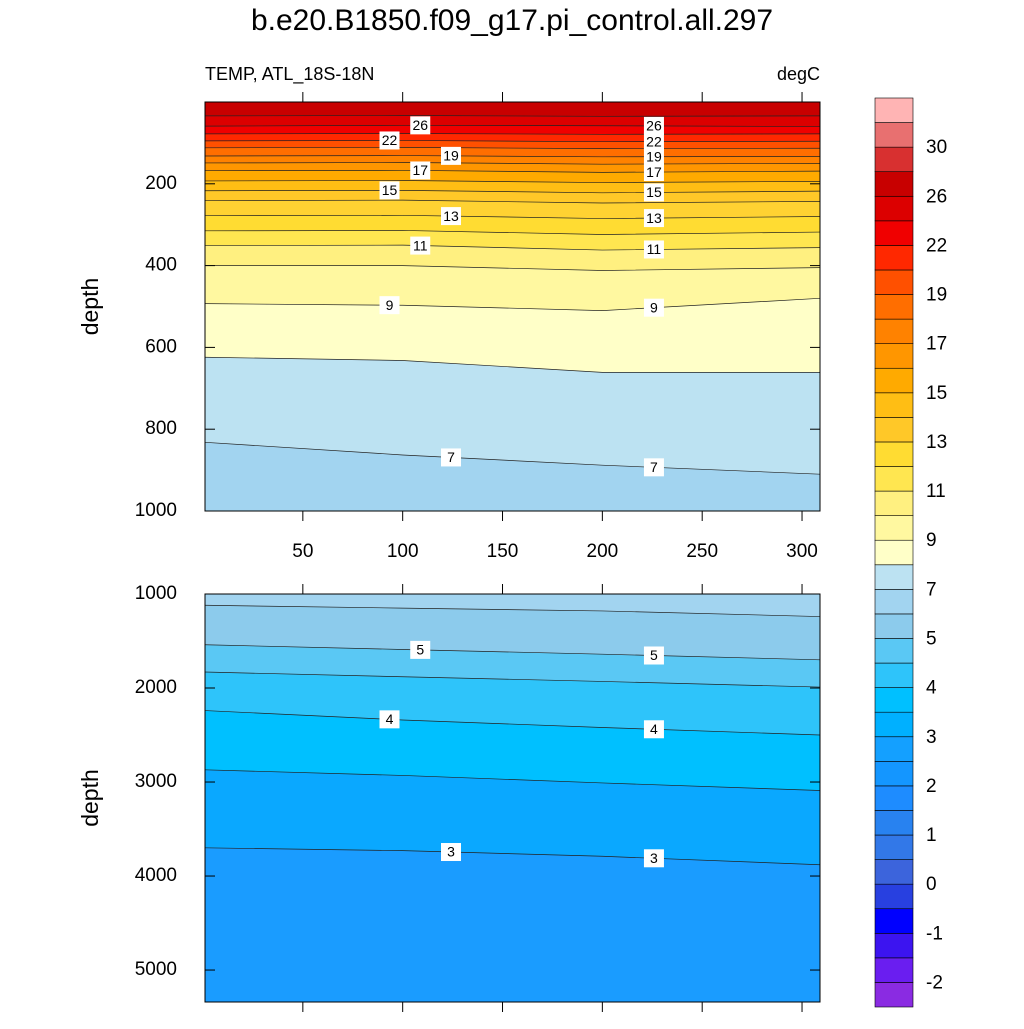 The height and width of the screenshot is (1029, 1024). What do you see at coordinates (403, 551) in the screenshot?
I see `x-tick-label: 100` at bounding box center [403, 551].